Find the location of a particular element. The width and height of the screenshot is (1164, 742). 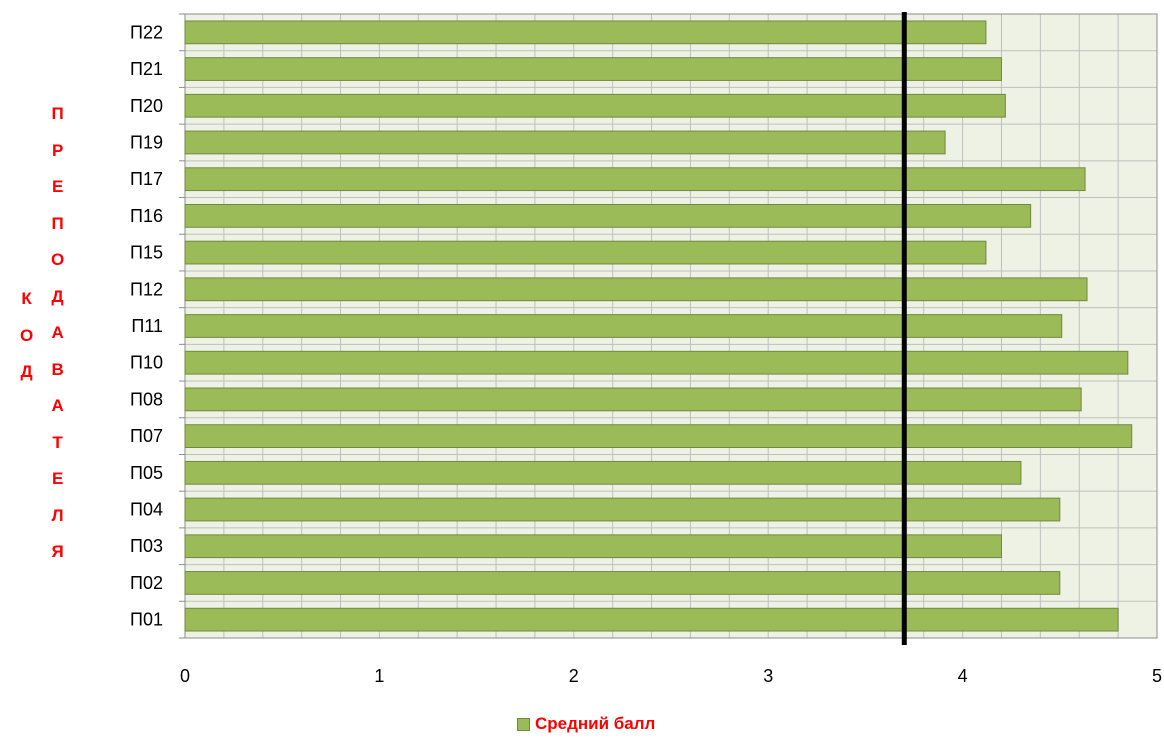

category-label: П03 is located at coordinates (146, 546).